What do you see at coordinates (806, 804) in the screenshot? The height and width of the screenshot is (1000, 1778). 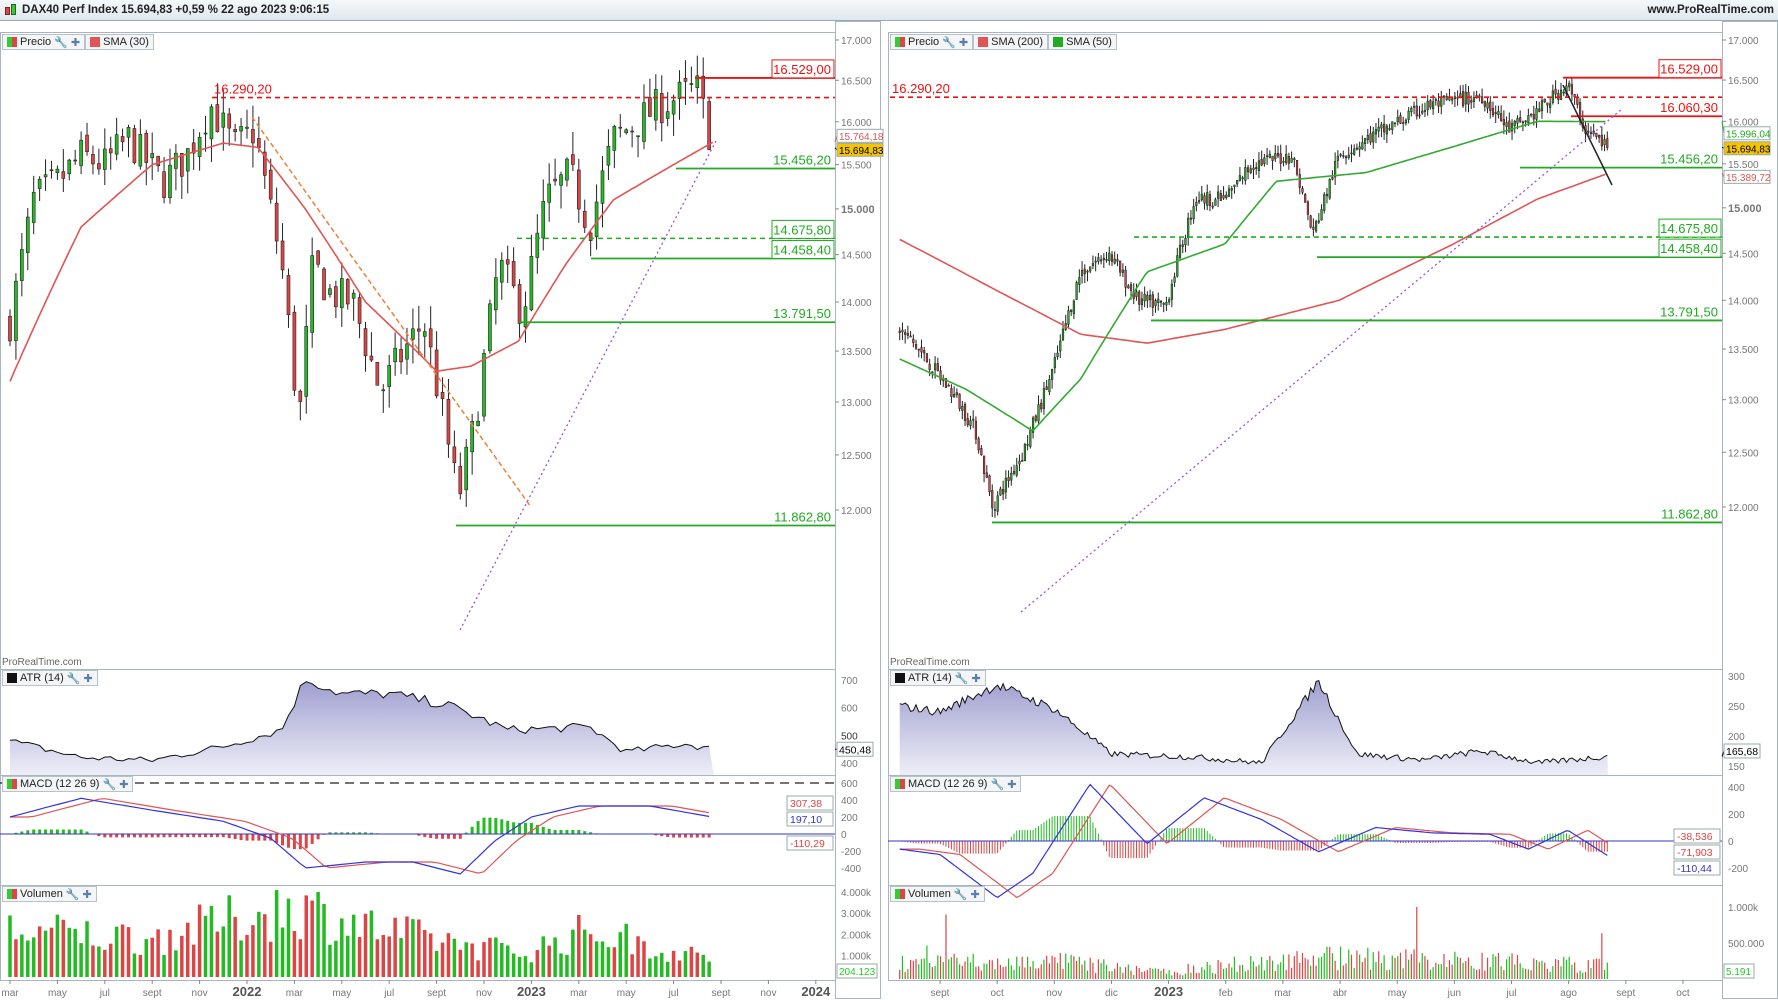 I see `macd-value: 307,38` at bounding box center [806, 804].